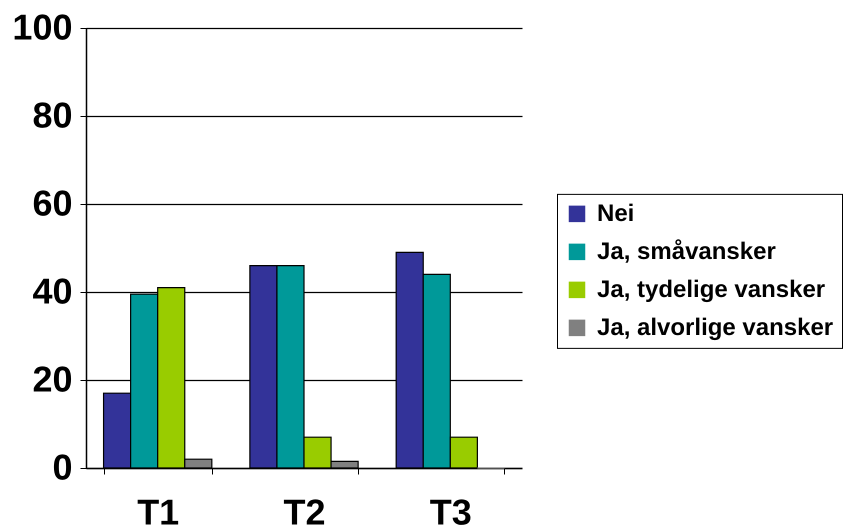  Describe the element at coordinates (615, 213) in the screenshot. I see `legend-label: Nei` at that location.